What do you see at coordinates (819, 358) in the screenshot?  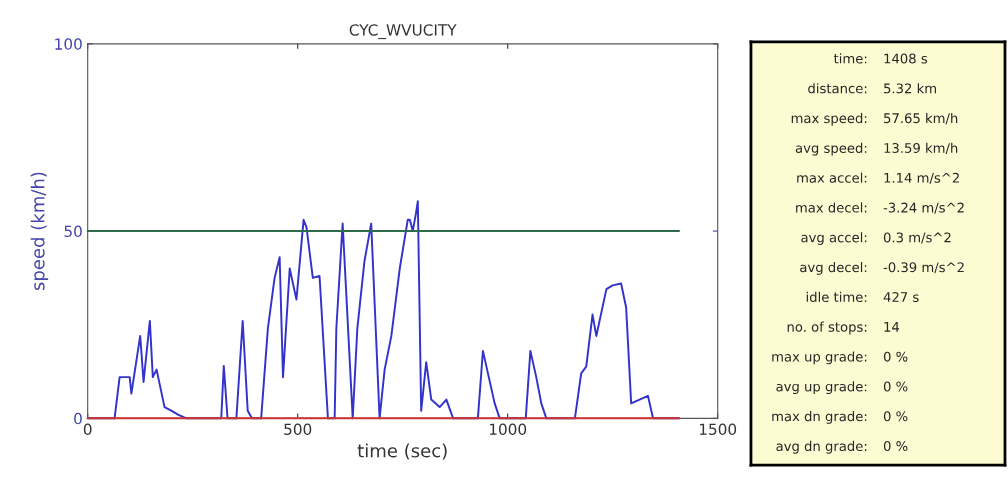 I see `text: max up grade:` at bounding box center [819, 358].